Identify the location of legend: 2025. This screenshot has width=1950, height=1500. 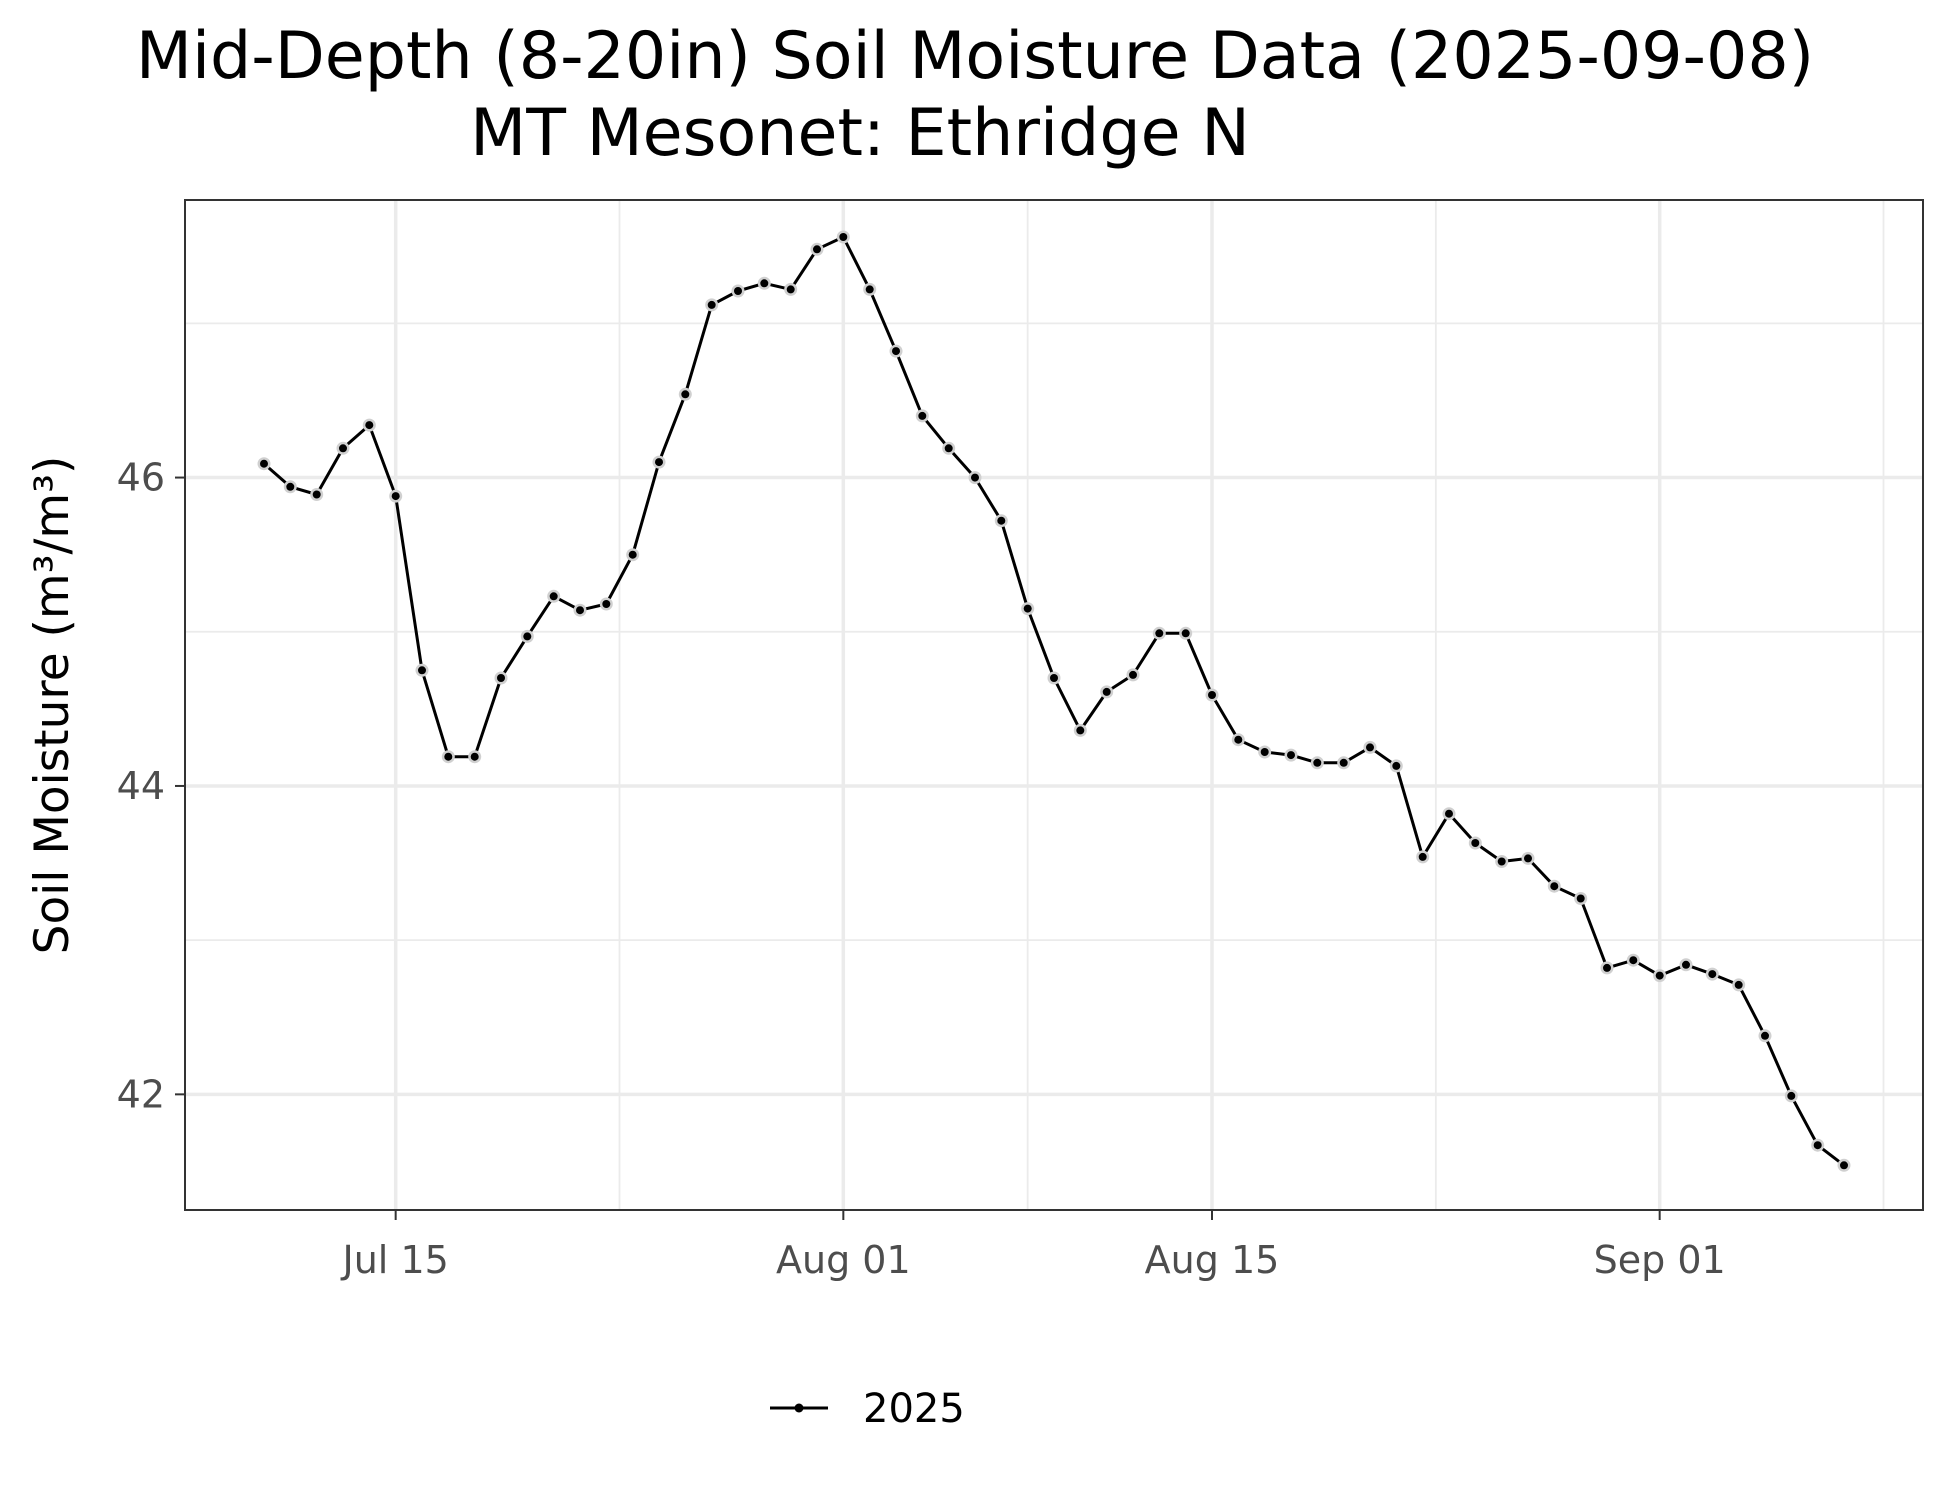
(867, 1409).